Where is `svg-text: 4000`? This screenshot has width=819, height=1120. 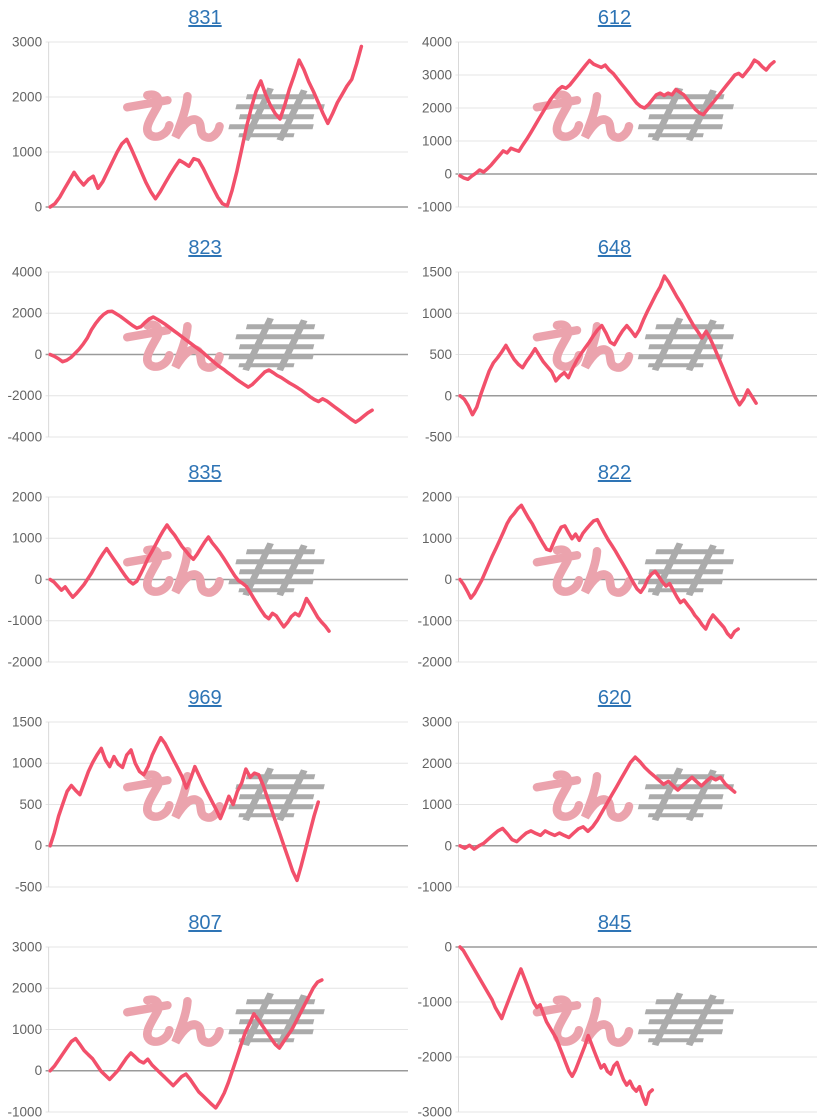
svg-text: 4000 is located at coordinates (27, 272).